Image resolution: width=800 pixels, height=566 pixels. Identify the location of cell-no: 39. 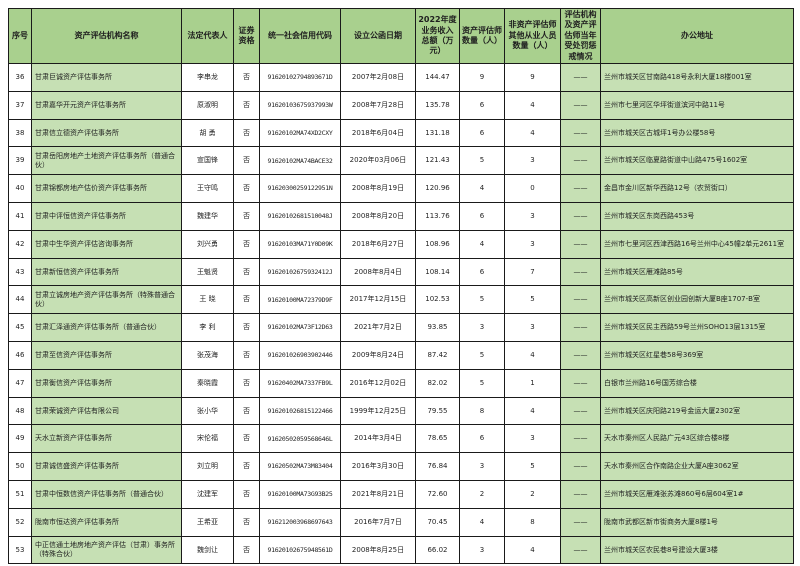
(20, 161).